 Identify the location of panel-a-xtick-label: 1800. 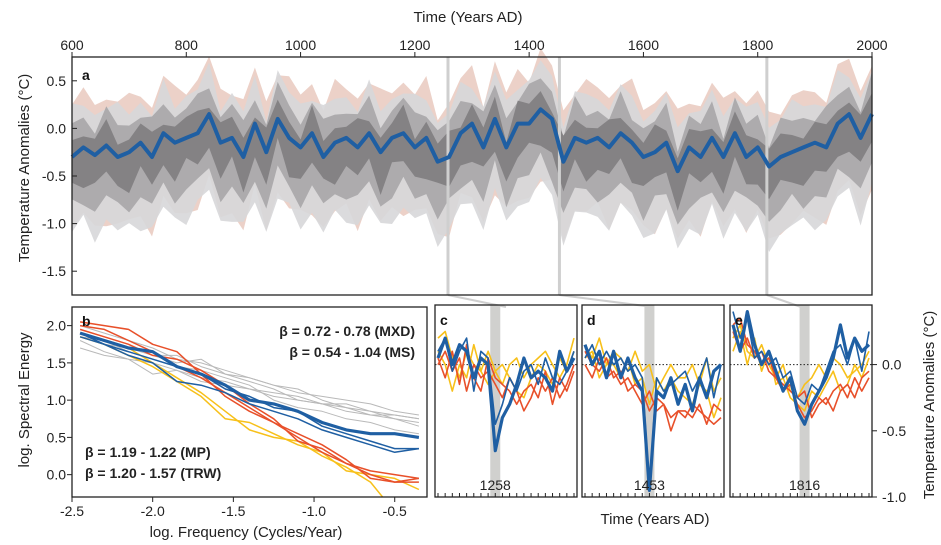
(757, 45).